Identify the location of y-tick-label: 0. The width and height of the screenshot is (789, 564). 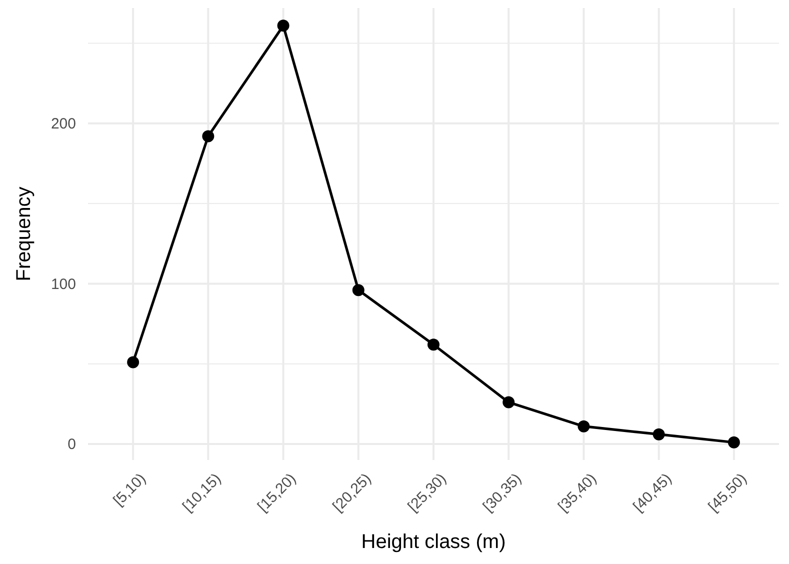
(72, 445).